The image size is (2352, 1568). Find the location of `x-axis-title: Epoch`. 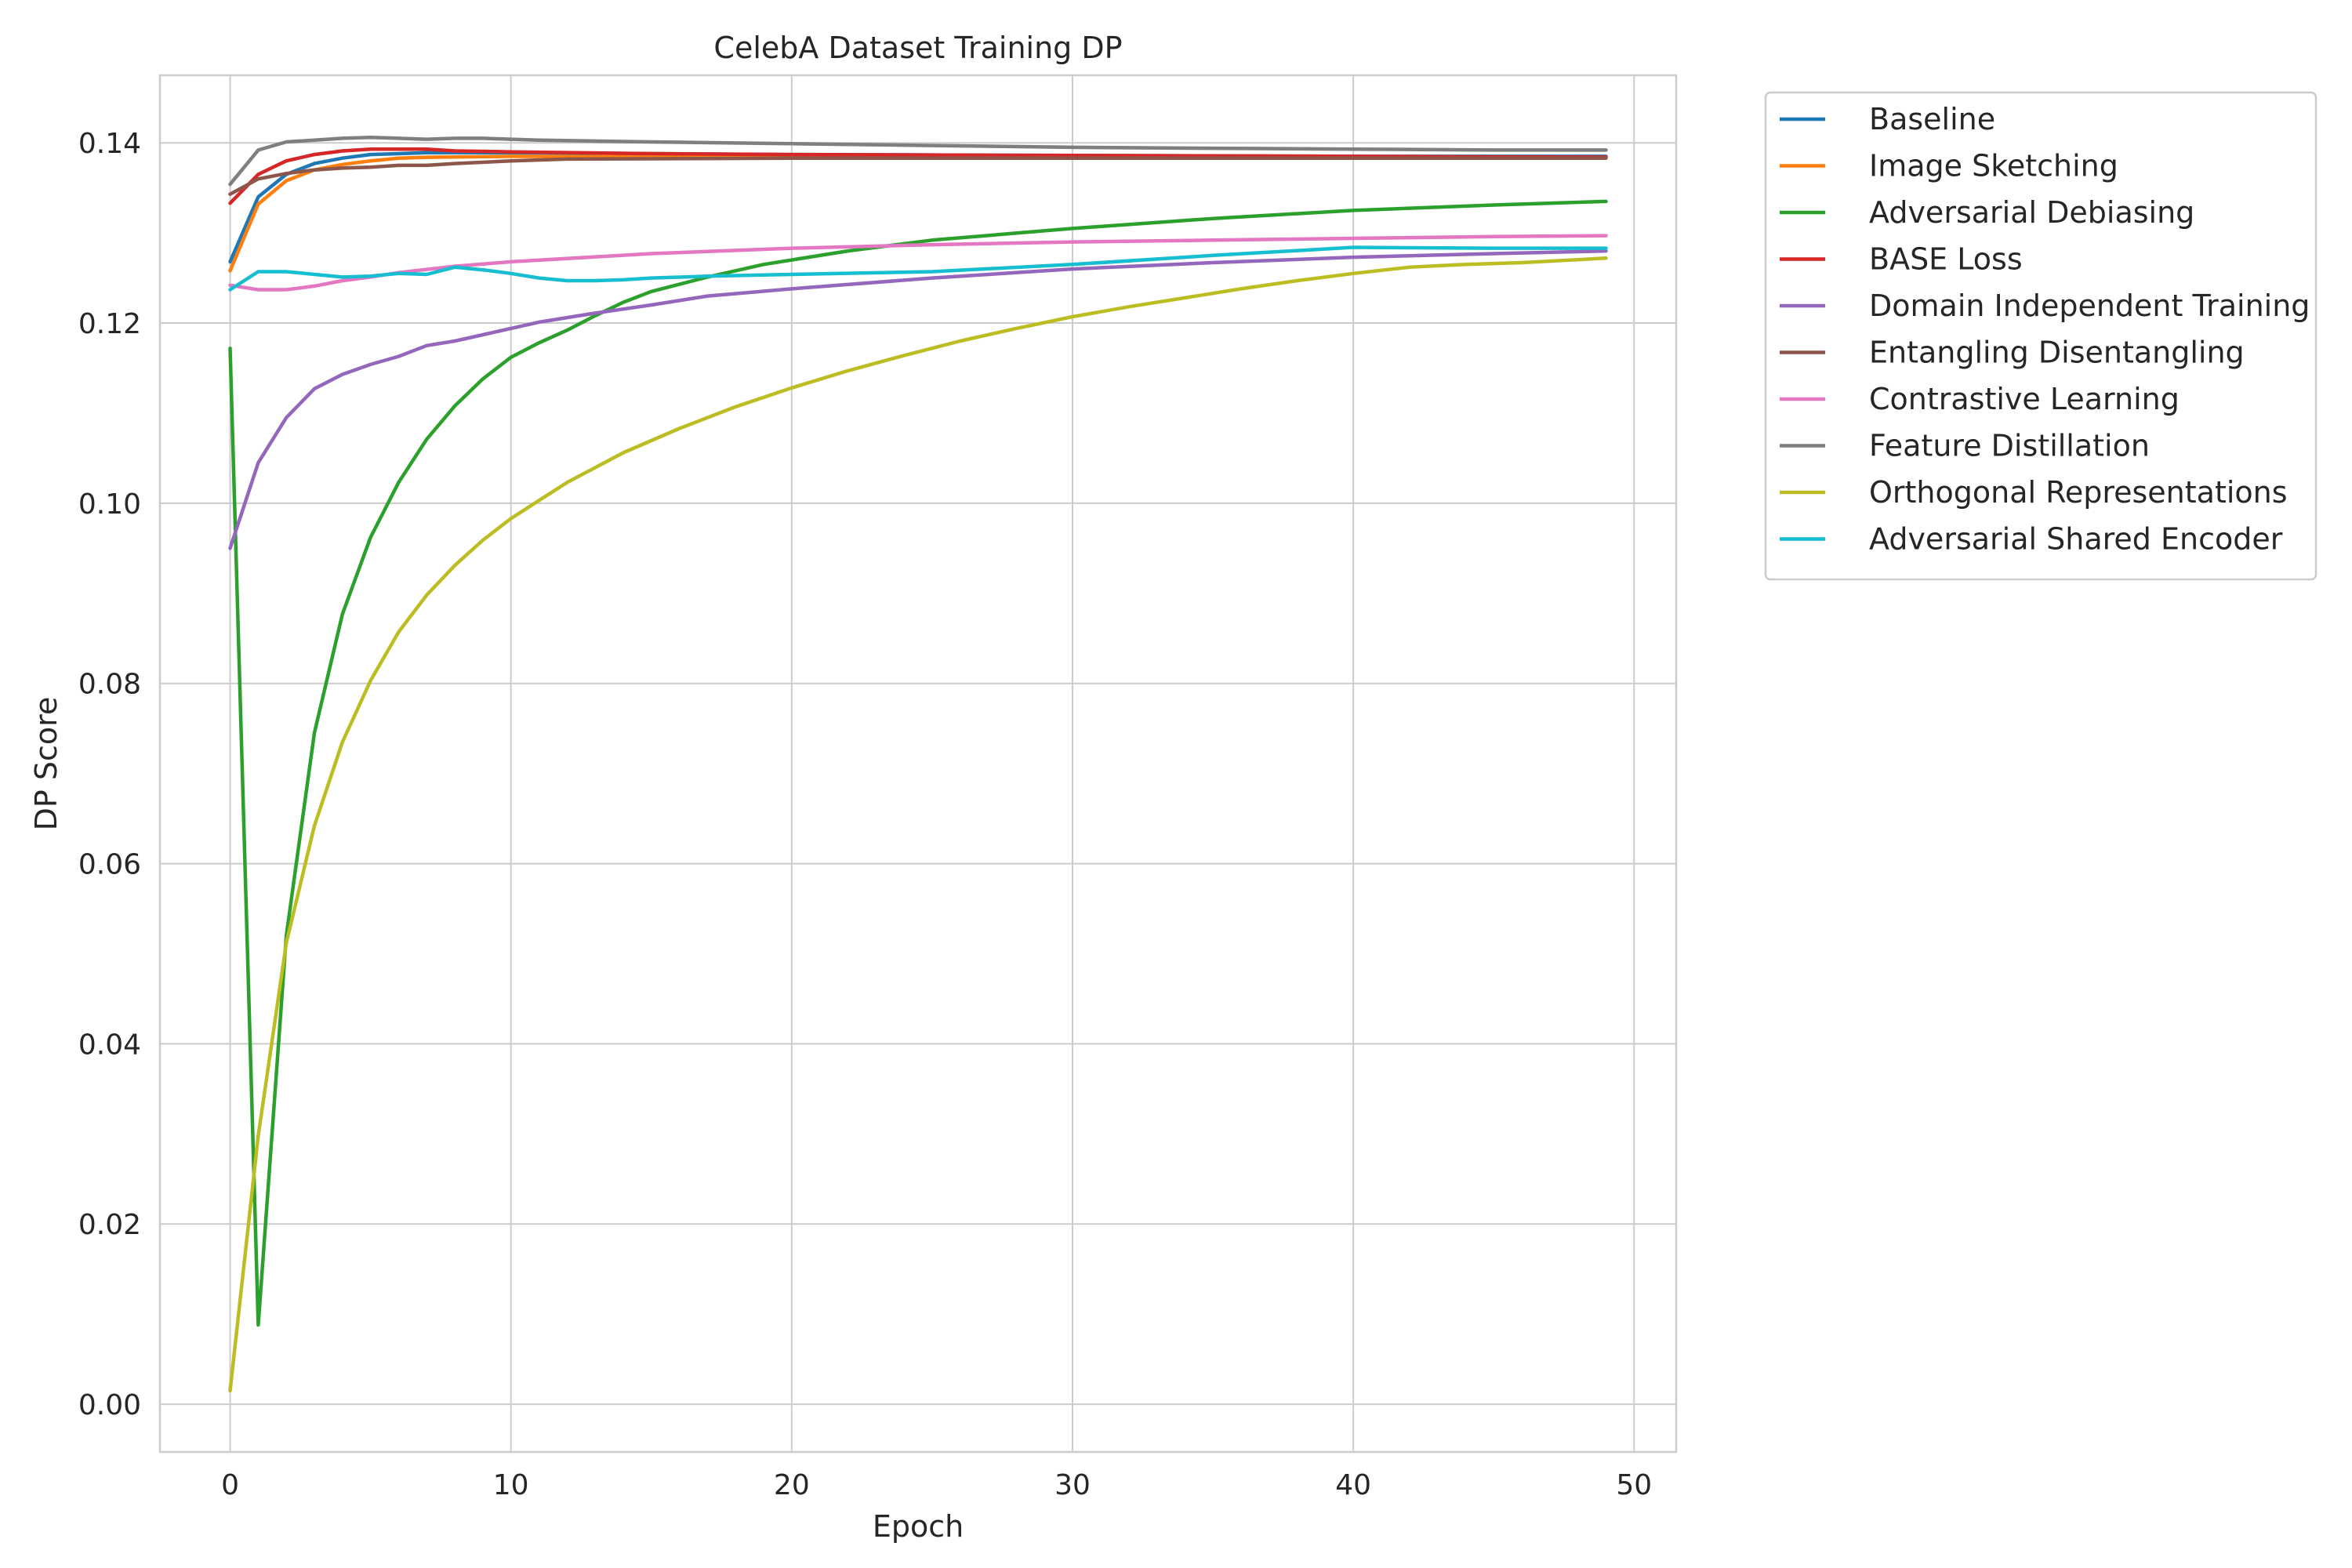

x-axis-title: Epoch is located at coordinates (918, 1526).